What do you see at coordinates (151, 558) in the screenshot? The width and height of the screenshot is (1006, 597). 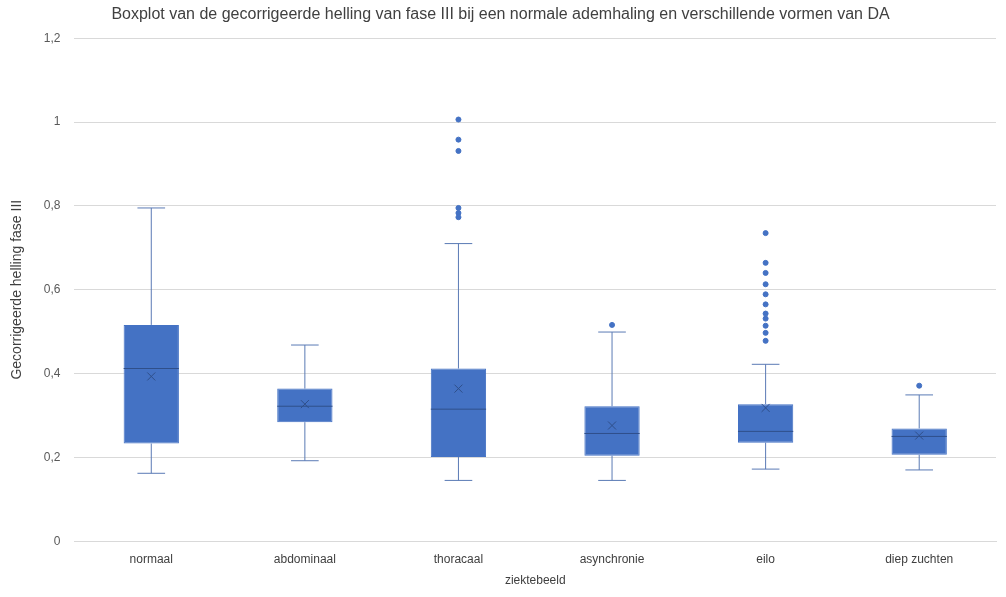 I see `x-tick-label: normaal` at bounding box center [151, 558].